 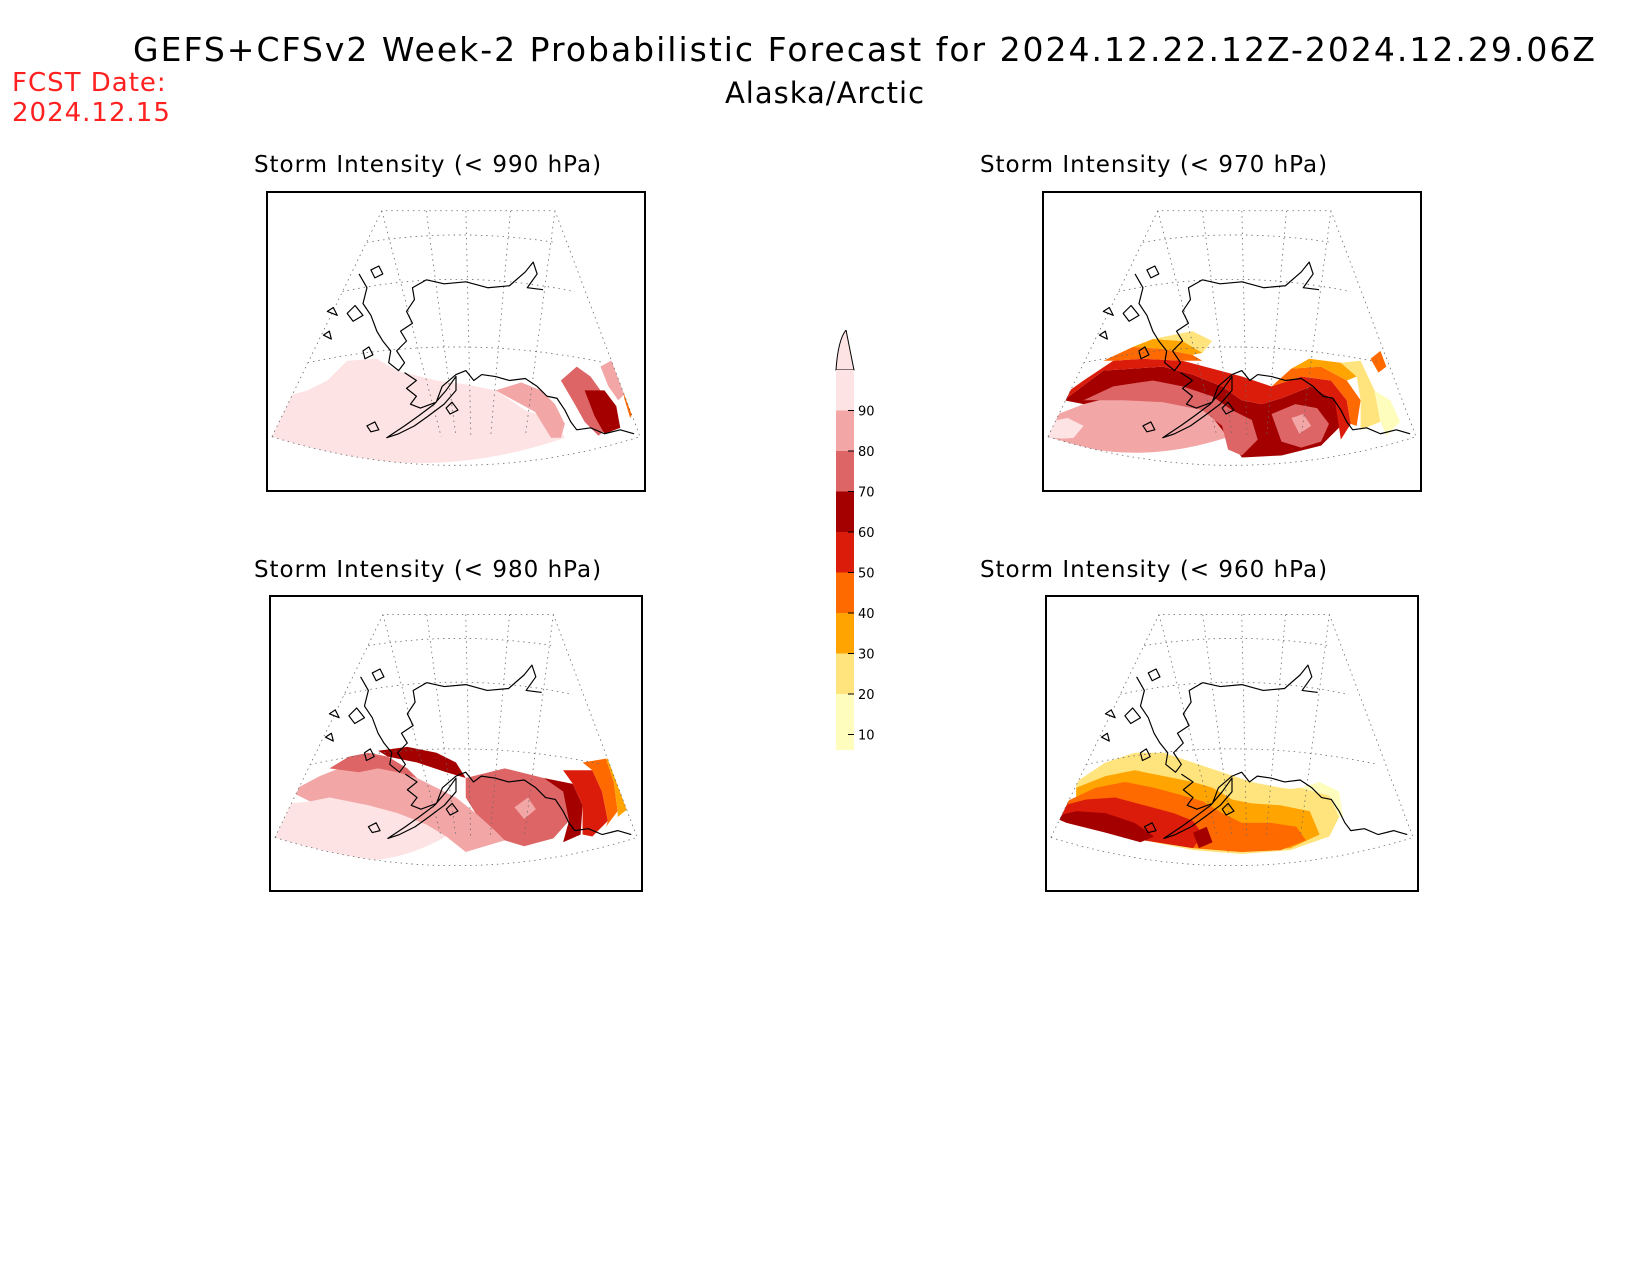 I want to click on region-subtitle: Alaska/Arctic, so click(x=825, y=93).